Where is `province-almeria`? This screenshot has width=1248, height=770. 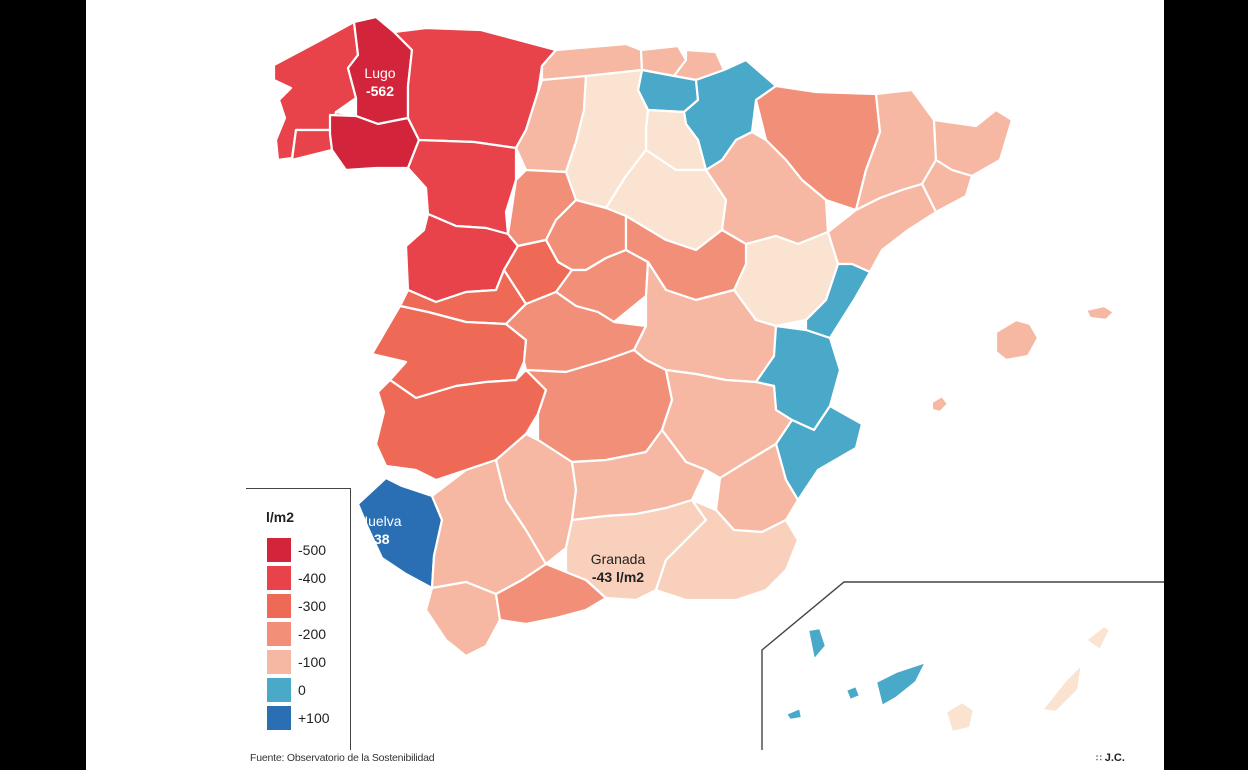 province-almeria is located at coordinates (727, 550).